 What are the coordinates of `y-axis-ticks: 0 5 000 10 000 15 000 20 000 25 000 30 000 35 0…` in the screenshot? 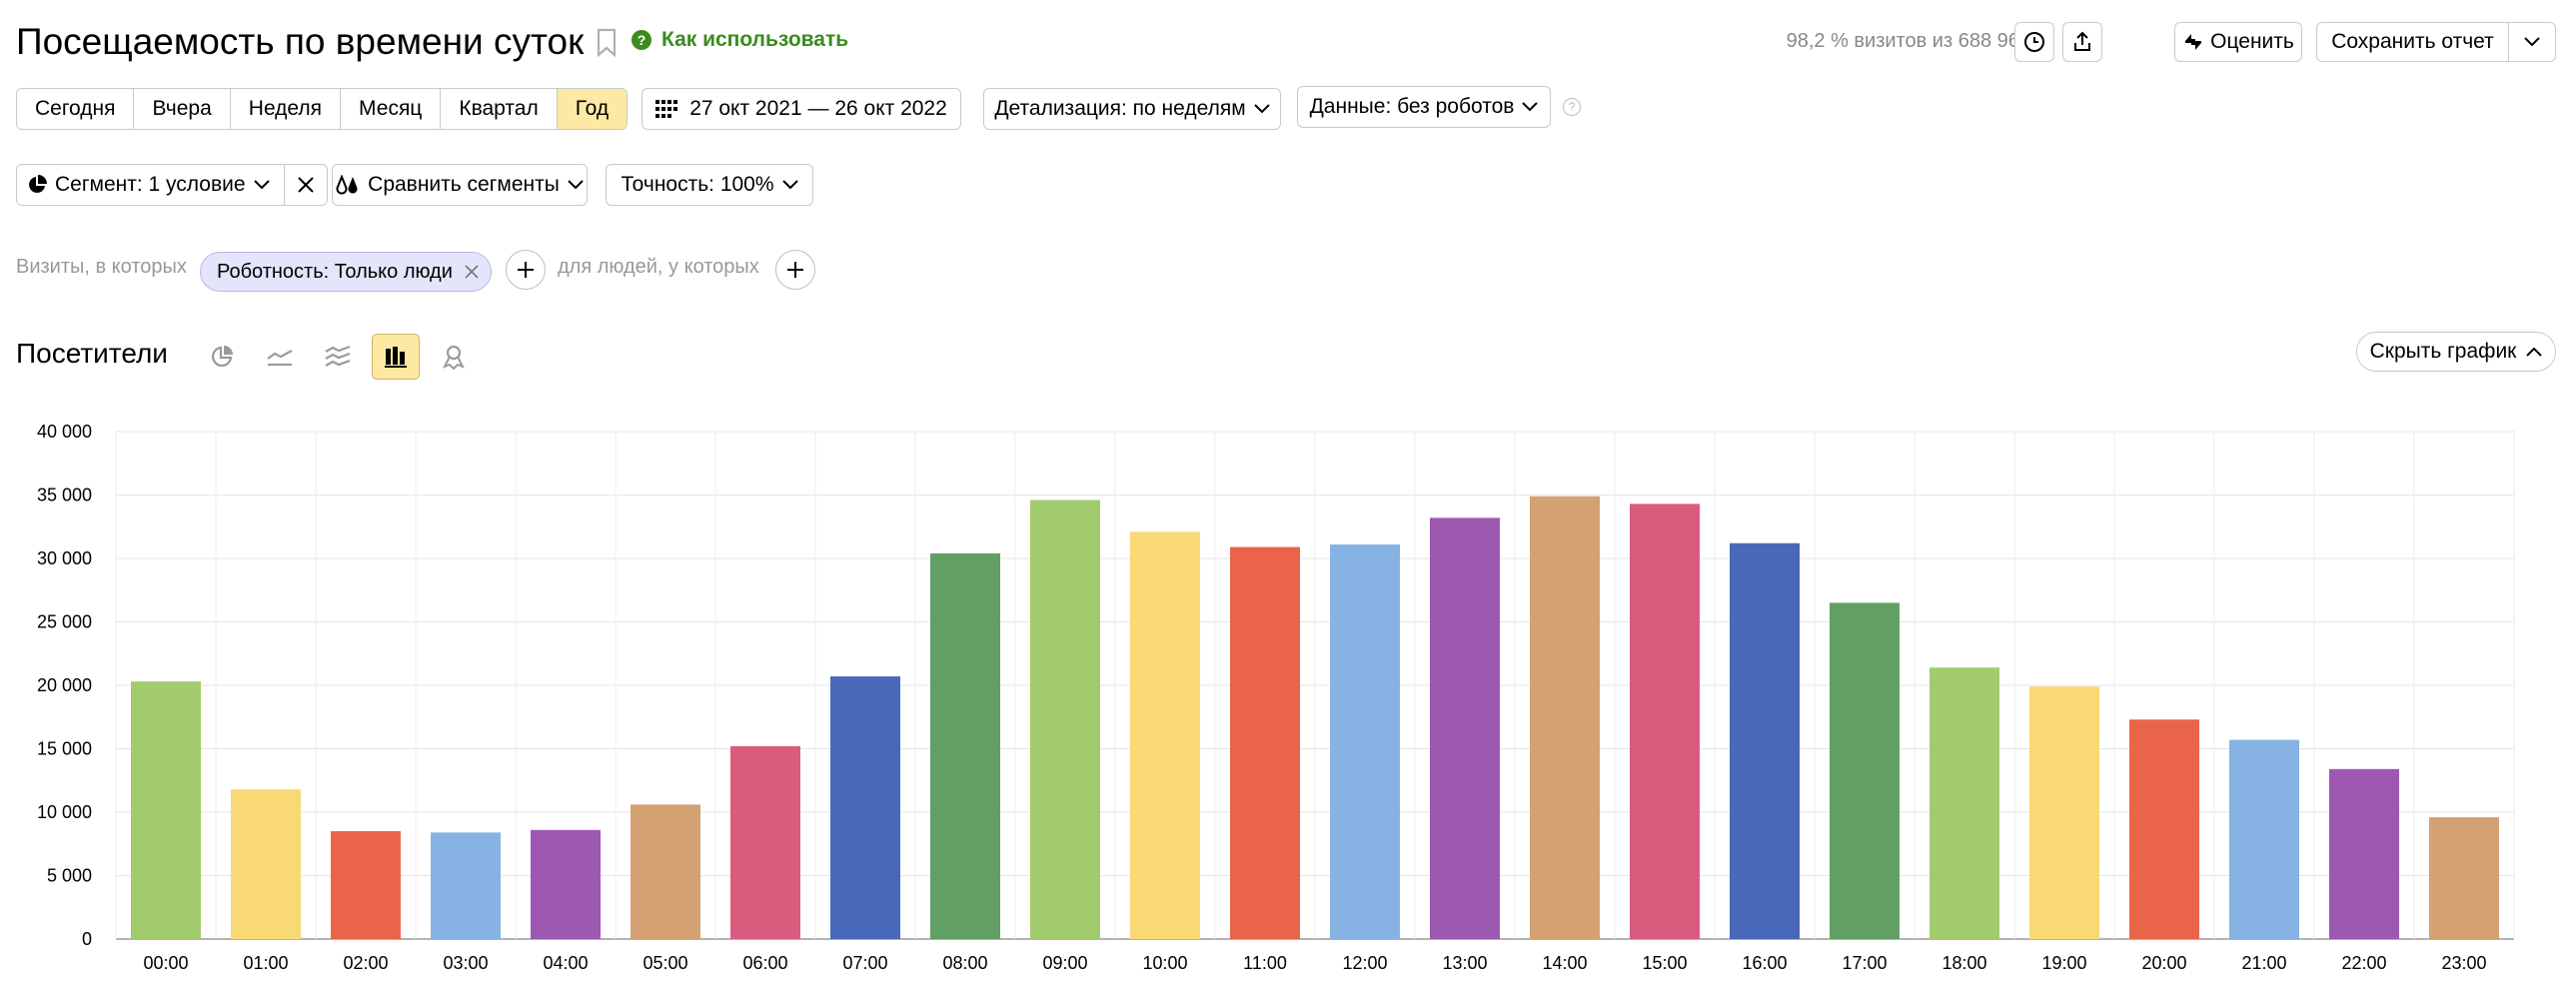 It's located at (64, 685).